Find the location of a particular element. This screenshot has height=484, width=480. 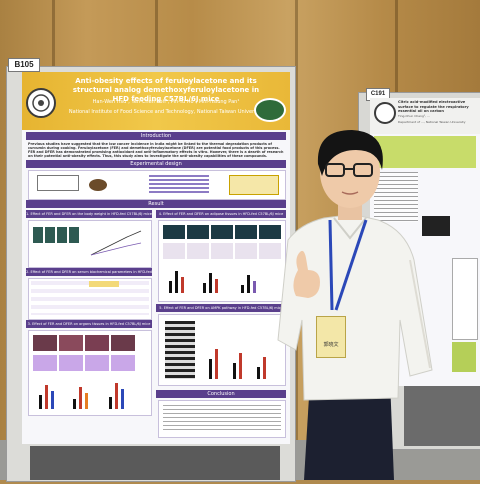

name-badge-text: 郭晓文 is located at coordinates (331, 345).